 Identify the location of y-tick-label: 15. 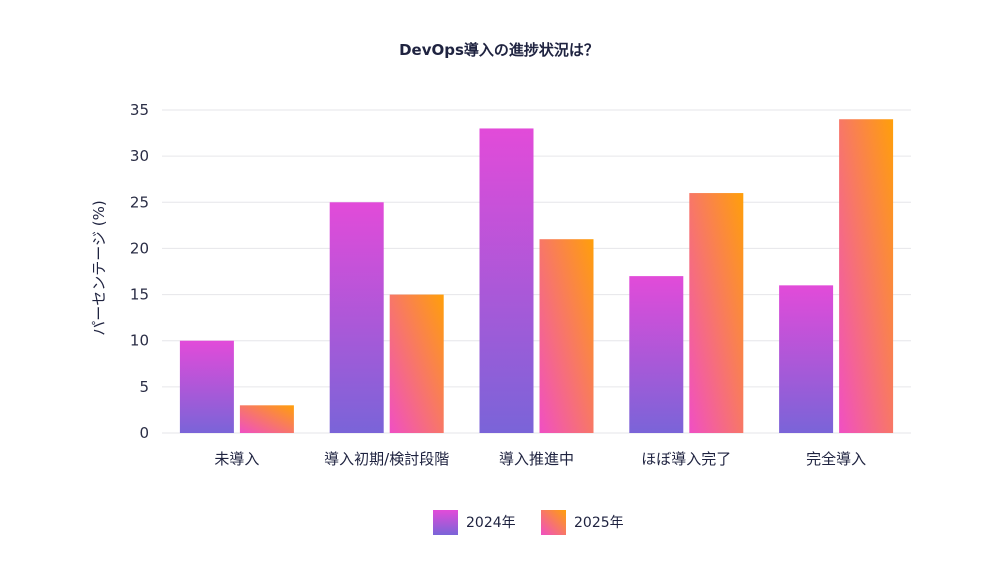
(139, 295).